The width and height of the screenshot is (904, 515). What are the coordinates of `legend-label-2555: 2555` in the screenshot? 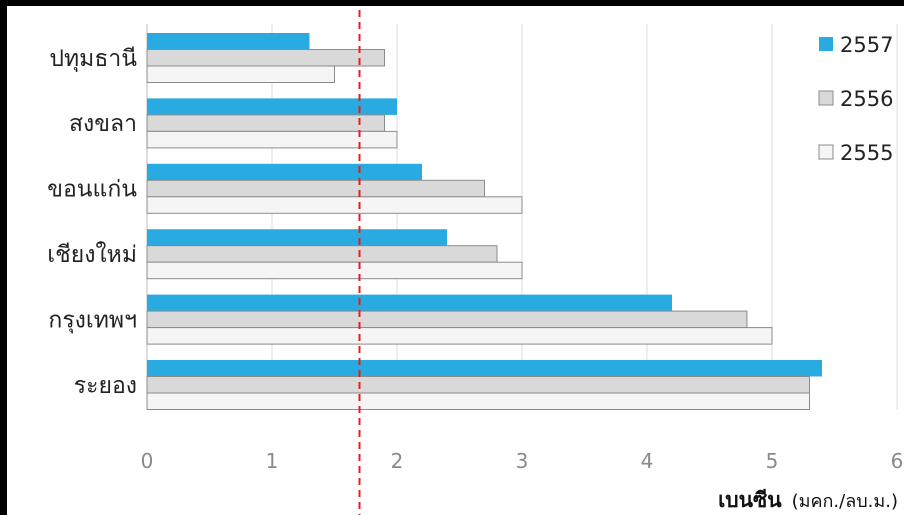 It's located at (866, 153).